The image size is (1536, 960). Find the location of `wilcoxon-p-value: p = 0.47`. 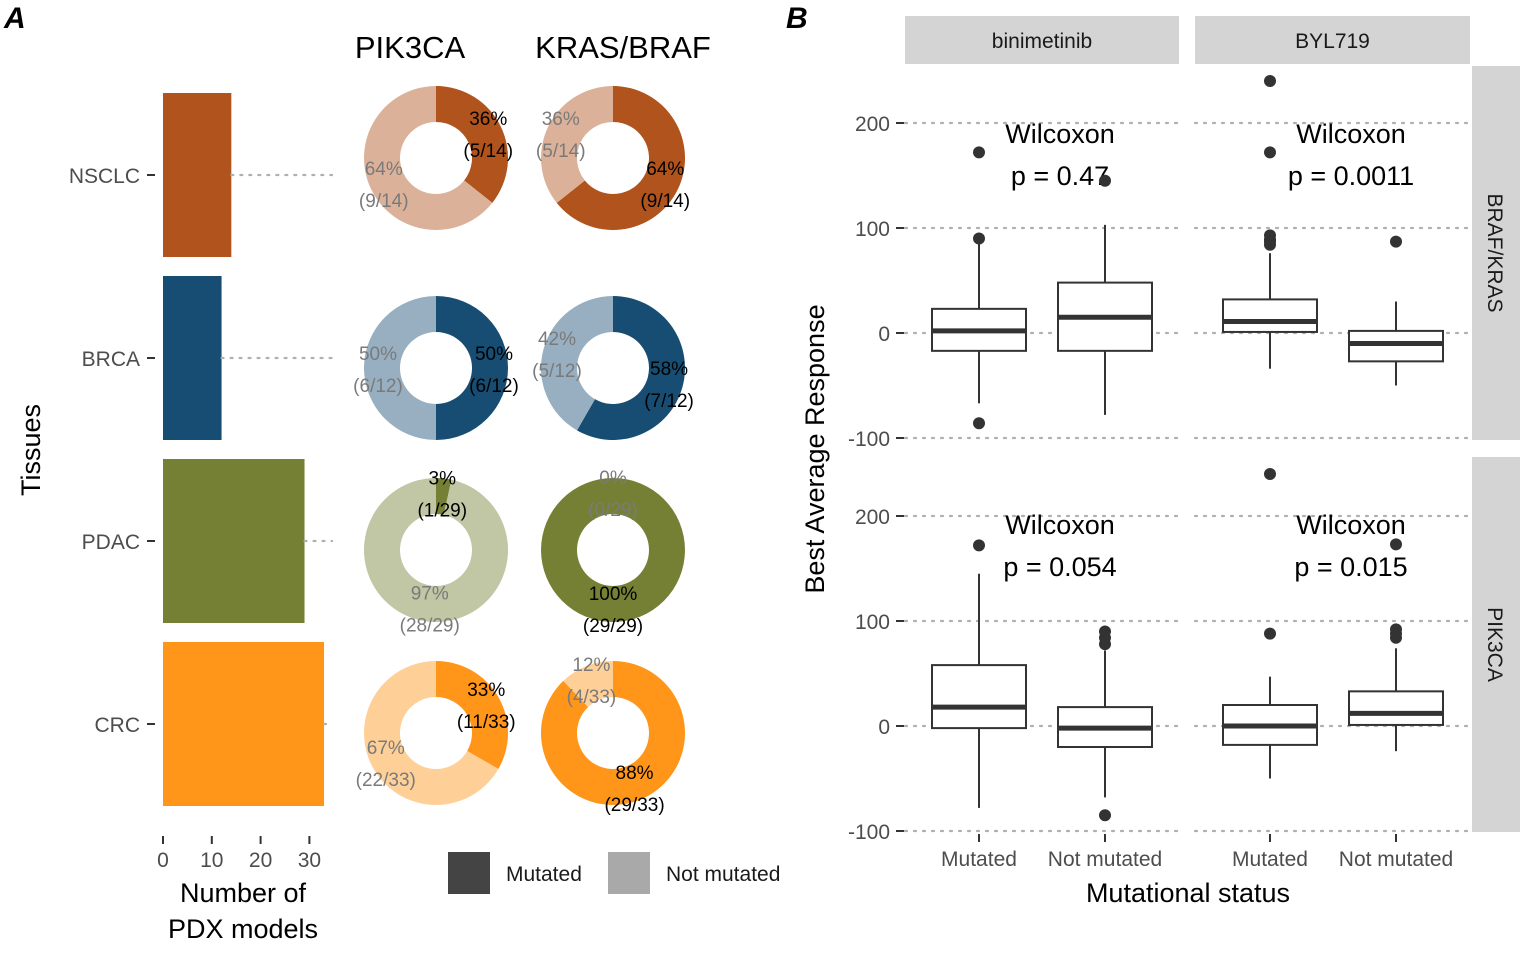

wilcoxon-p-value: p = 0.47 is located at coordinates (1060, 176).